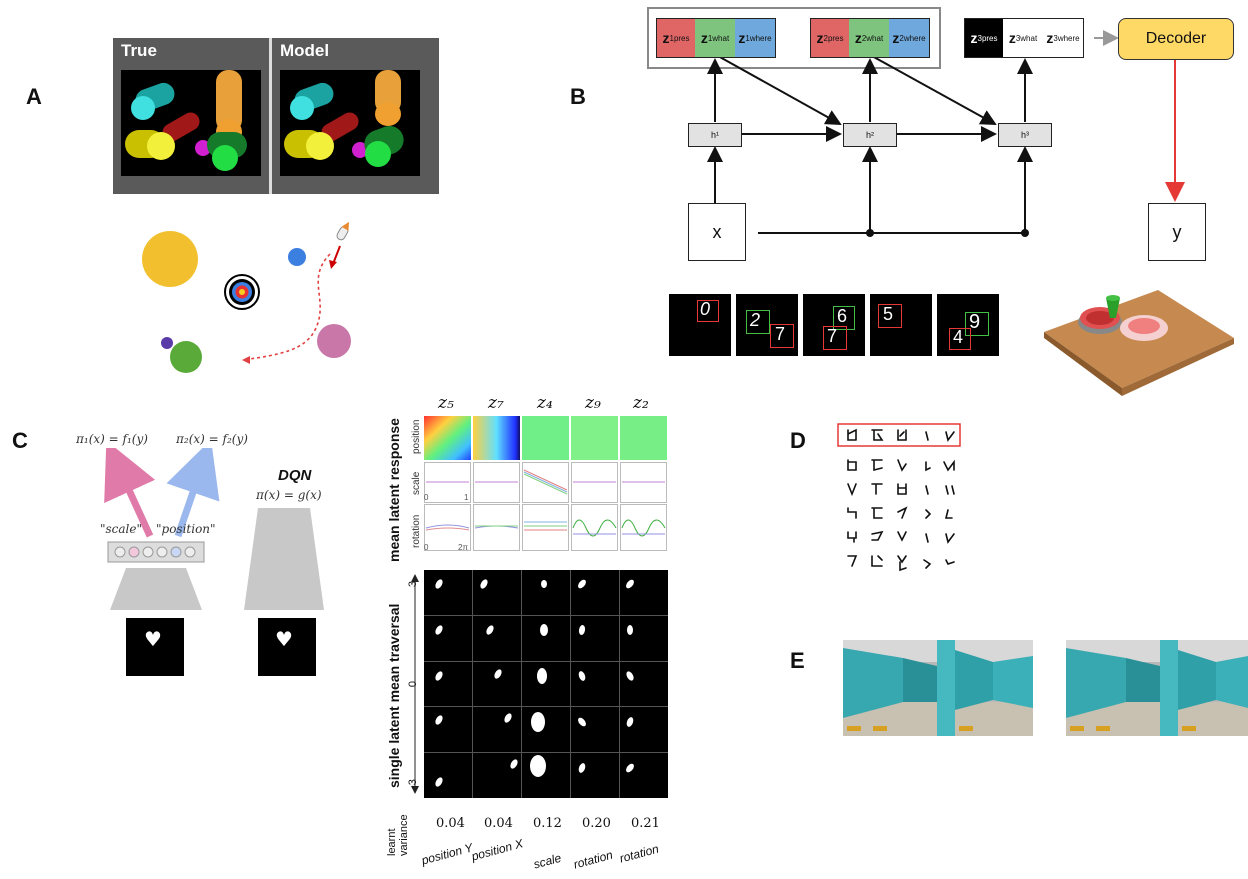  I want to click on x-input-box: x, so click(717, 232).